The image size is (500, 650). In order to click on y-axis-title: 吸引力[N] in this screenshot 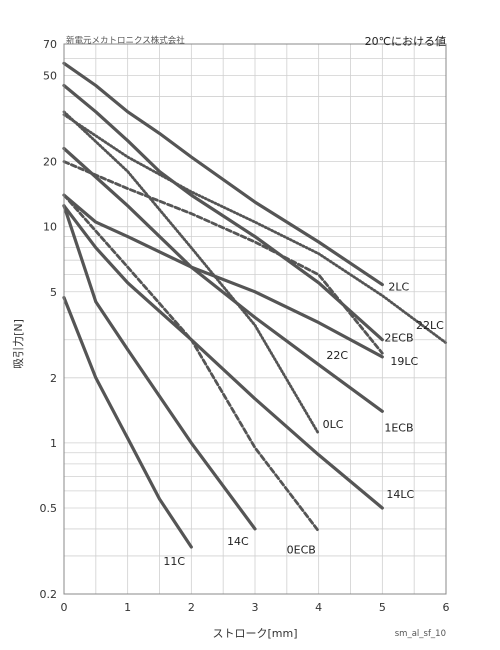, I will do `click(18, 344)`.